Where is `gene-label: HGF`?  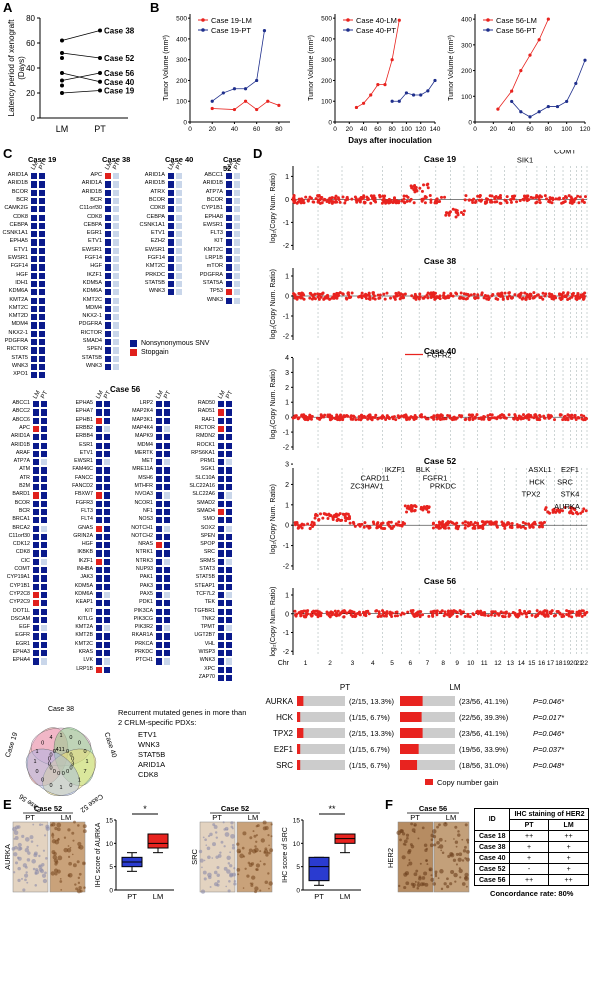
gene-label: HGF is located at coordinates (87, 544).